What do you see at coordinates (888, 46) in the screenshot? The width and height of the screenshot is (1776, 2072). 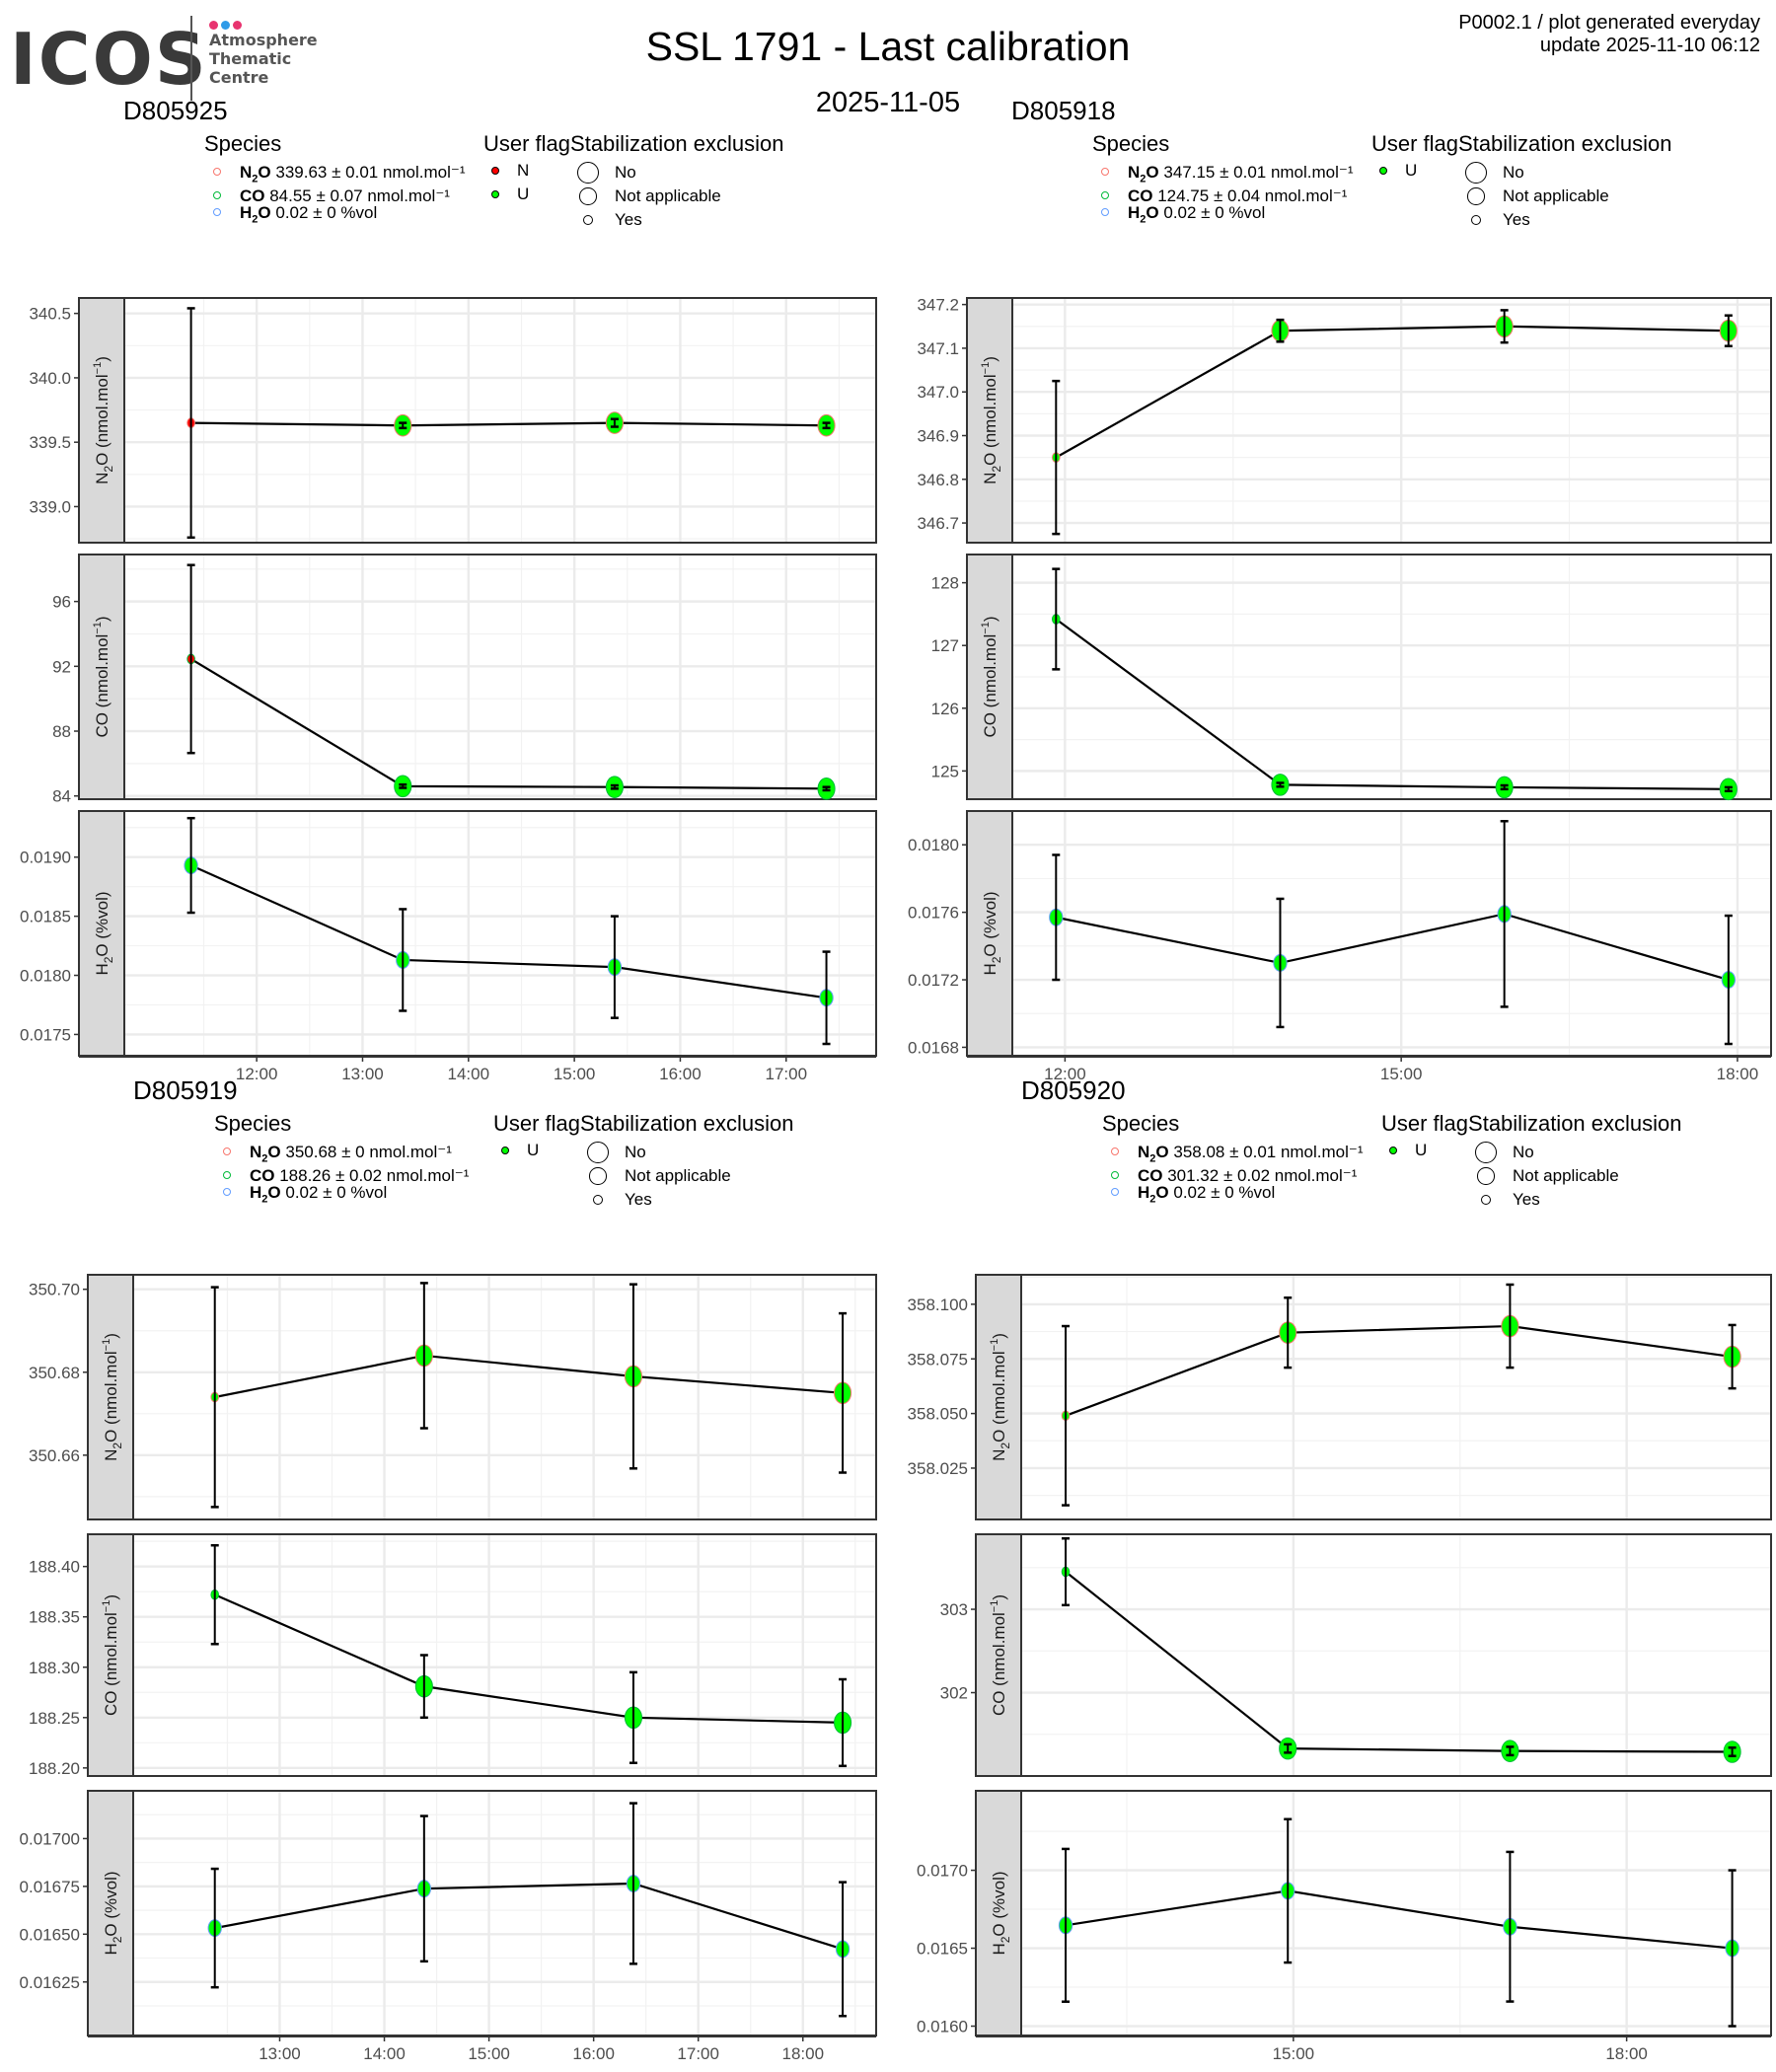 I see `page-title: SSL 1791 - Last calibration` at bounding box center [888, 46].